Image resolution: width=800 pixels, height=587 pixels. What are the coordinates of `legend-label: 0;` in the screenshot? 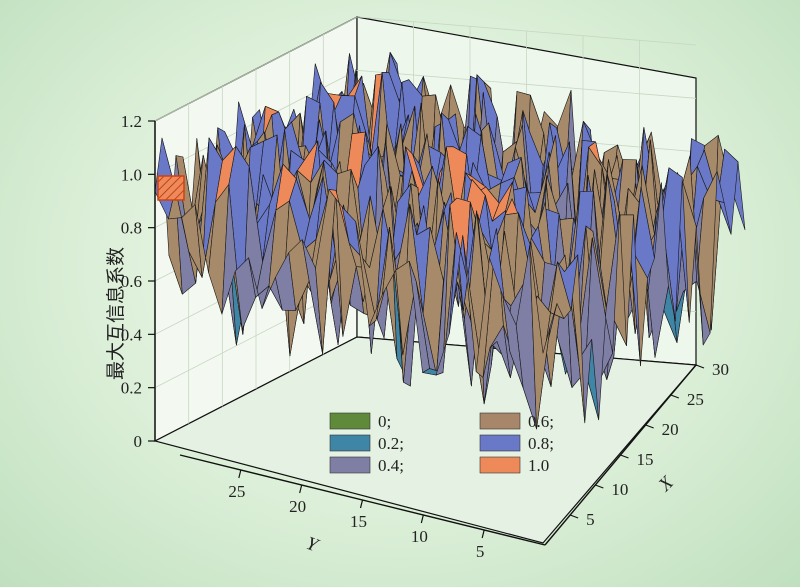 It's located at (384, 421).